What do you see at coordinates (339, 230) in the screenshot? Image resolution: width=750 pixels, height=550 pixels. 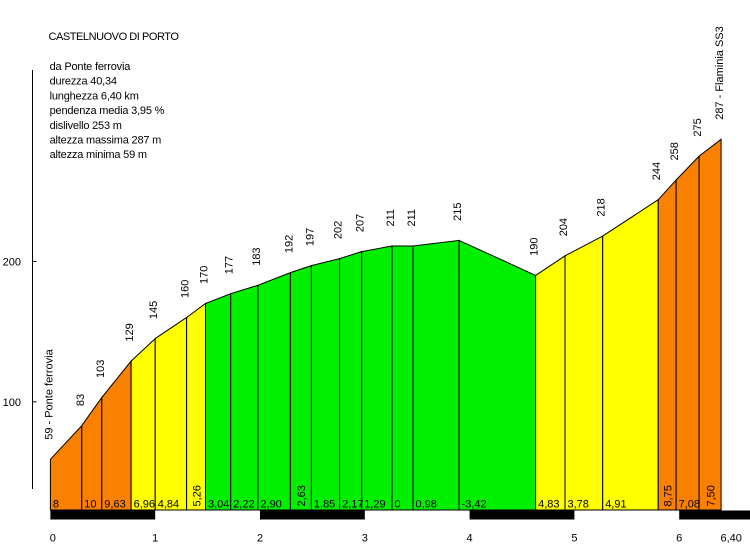 I see `altitude-label: 202` at bounding box center [339, 230].